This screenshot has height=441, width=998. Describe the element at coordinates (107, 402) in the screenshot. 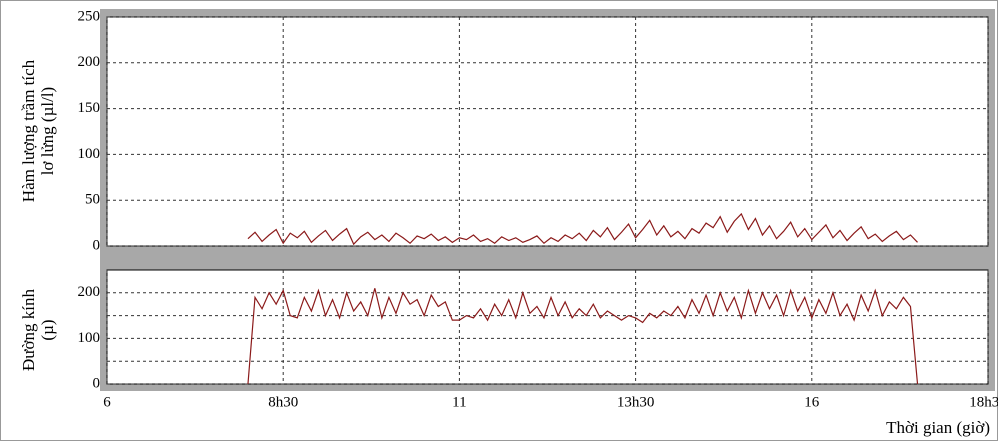

I see `x-tick-label: 6` at that location.